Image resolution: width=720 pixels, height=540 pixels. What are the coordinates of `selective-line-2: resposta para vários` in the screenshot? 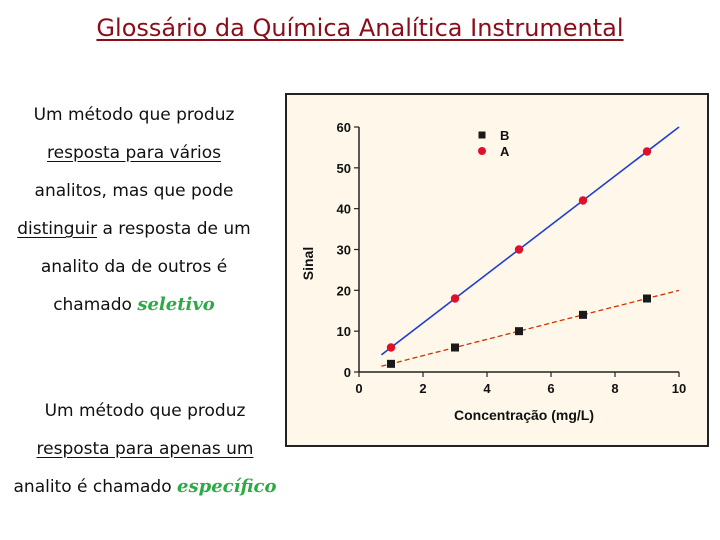 It's located at (134, 153).